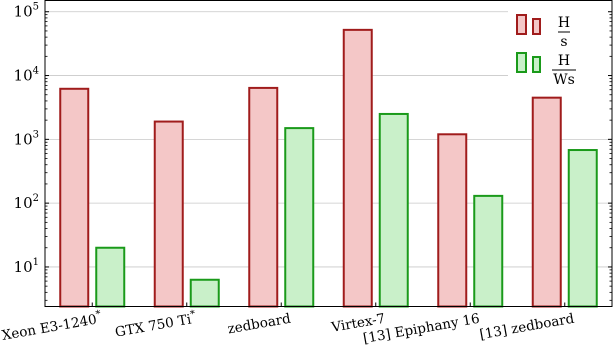 This screenshot has height=364, width=614. I want to click on x-tick-label: GTX 750 Ti*, so click(155, 325).